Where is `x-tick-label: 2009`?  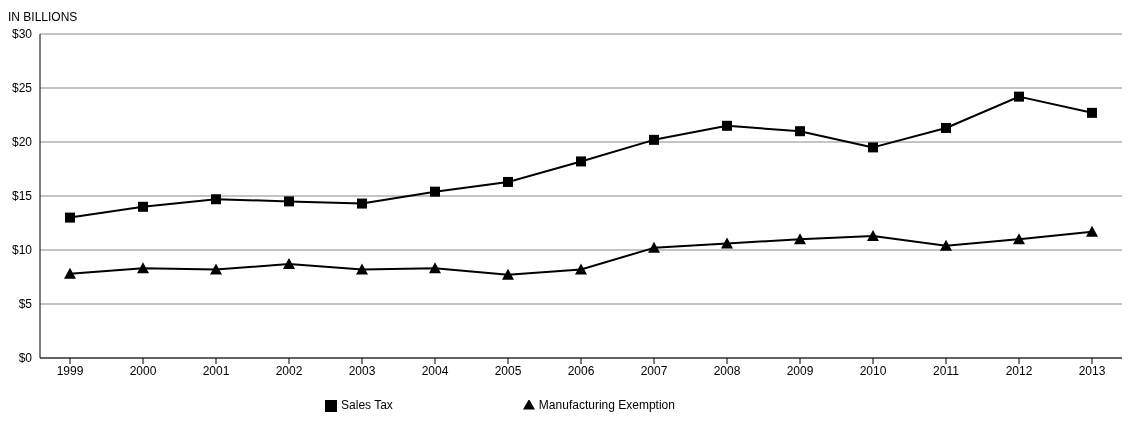 x-tick-label: 2009 is located at coordinates (800, 370).